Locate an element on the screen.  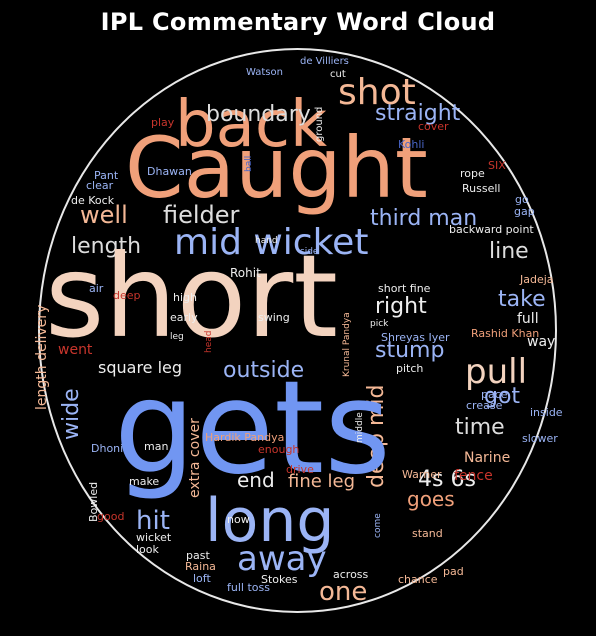
word-swing: swing is located at coordinates (274, 317).